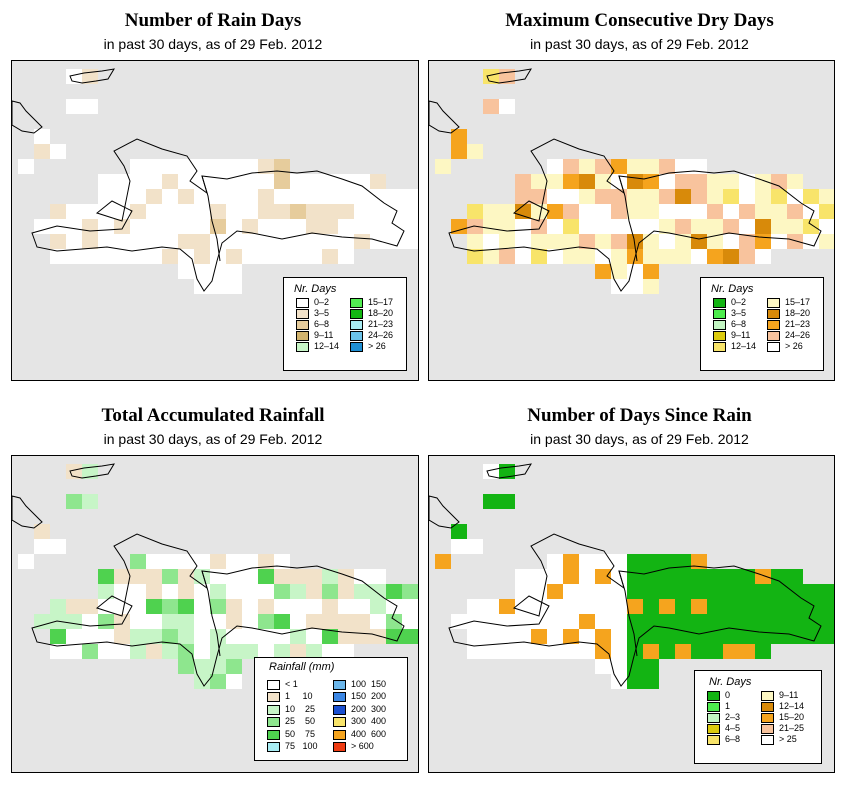 The height and width of the screenshot is (793, 853). I want to click on panel-title: Number of Rain Days, so click(213, 20).